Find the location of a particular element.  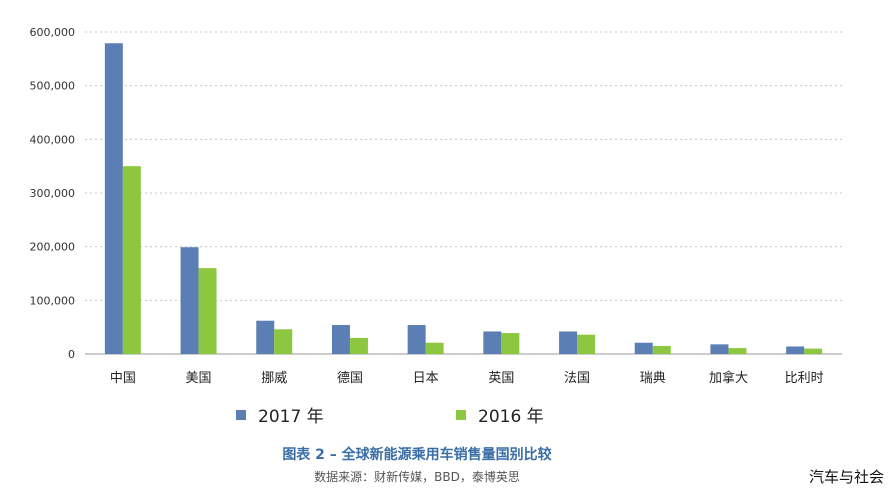

legend-item-2016: 2016 年 is located at coordinates (500, 414).